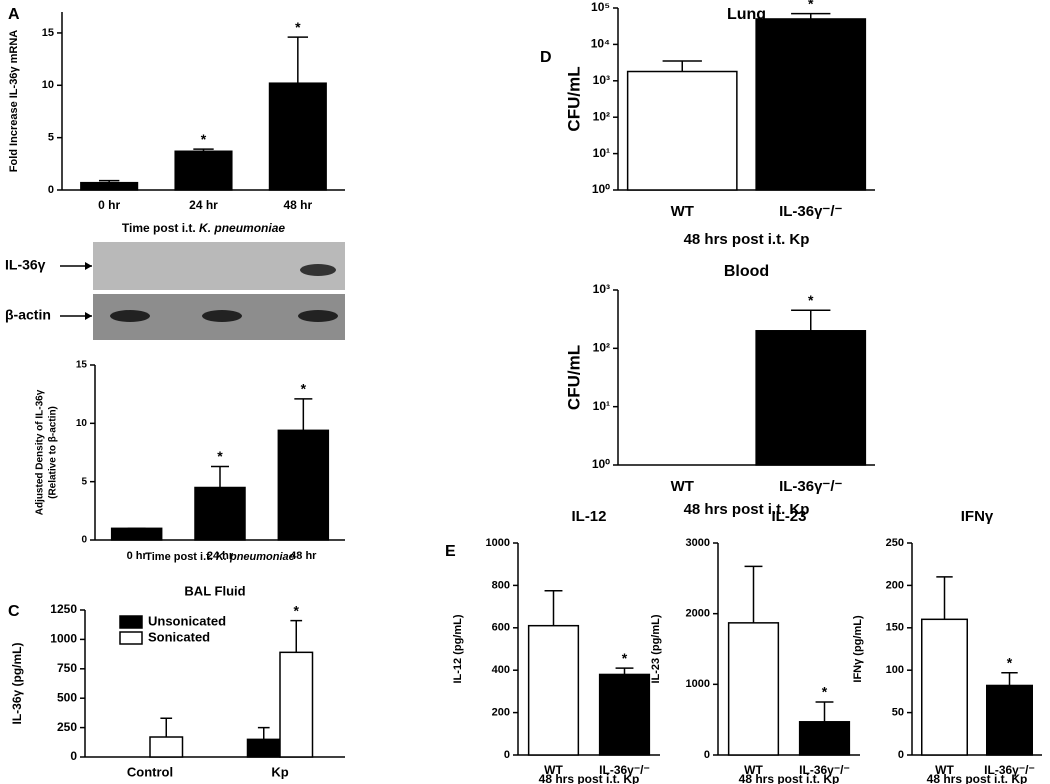 The height and width of the screenshot is (784, 1050). I want to click on legend-label: Sonicated, so click(179, 636).